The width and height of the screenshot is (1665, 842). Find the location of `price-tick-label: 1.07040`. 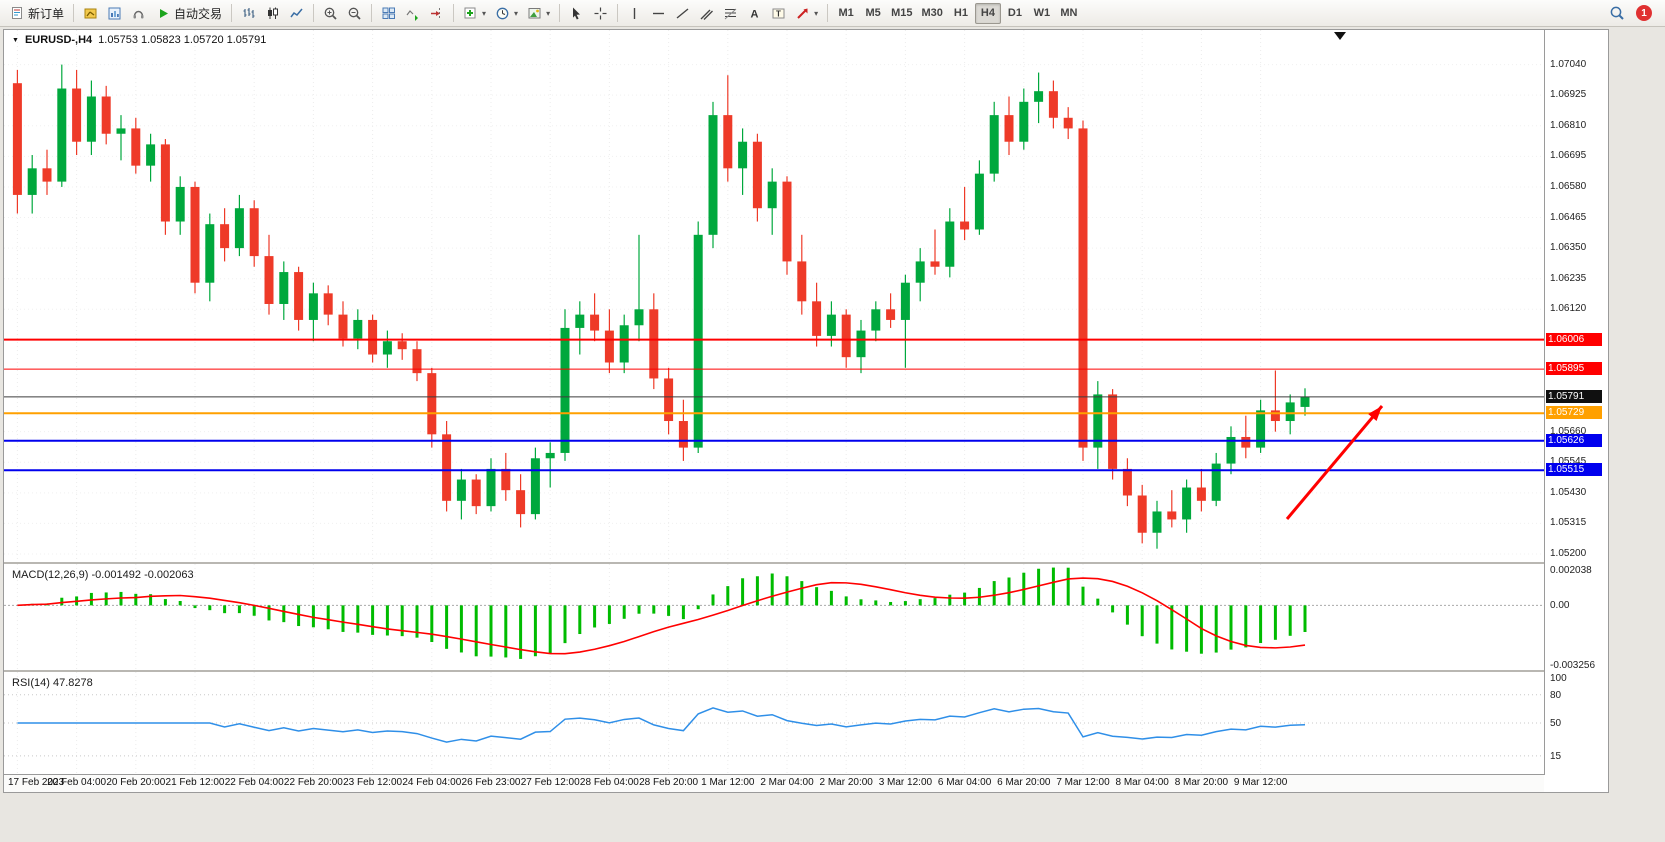

price-tick-label: 1.07040 is located at coordinates (1568, 64).